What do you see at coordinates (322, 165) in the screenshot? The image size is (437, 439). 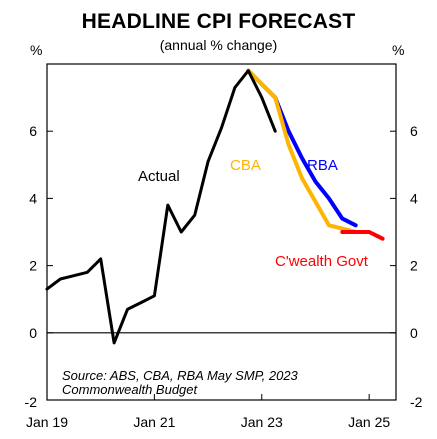 I see `annotation-rba: RBA` at bounding box center [322, 165].